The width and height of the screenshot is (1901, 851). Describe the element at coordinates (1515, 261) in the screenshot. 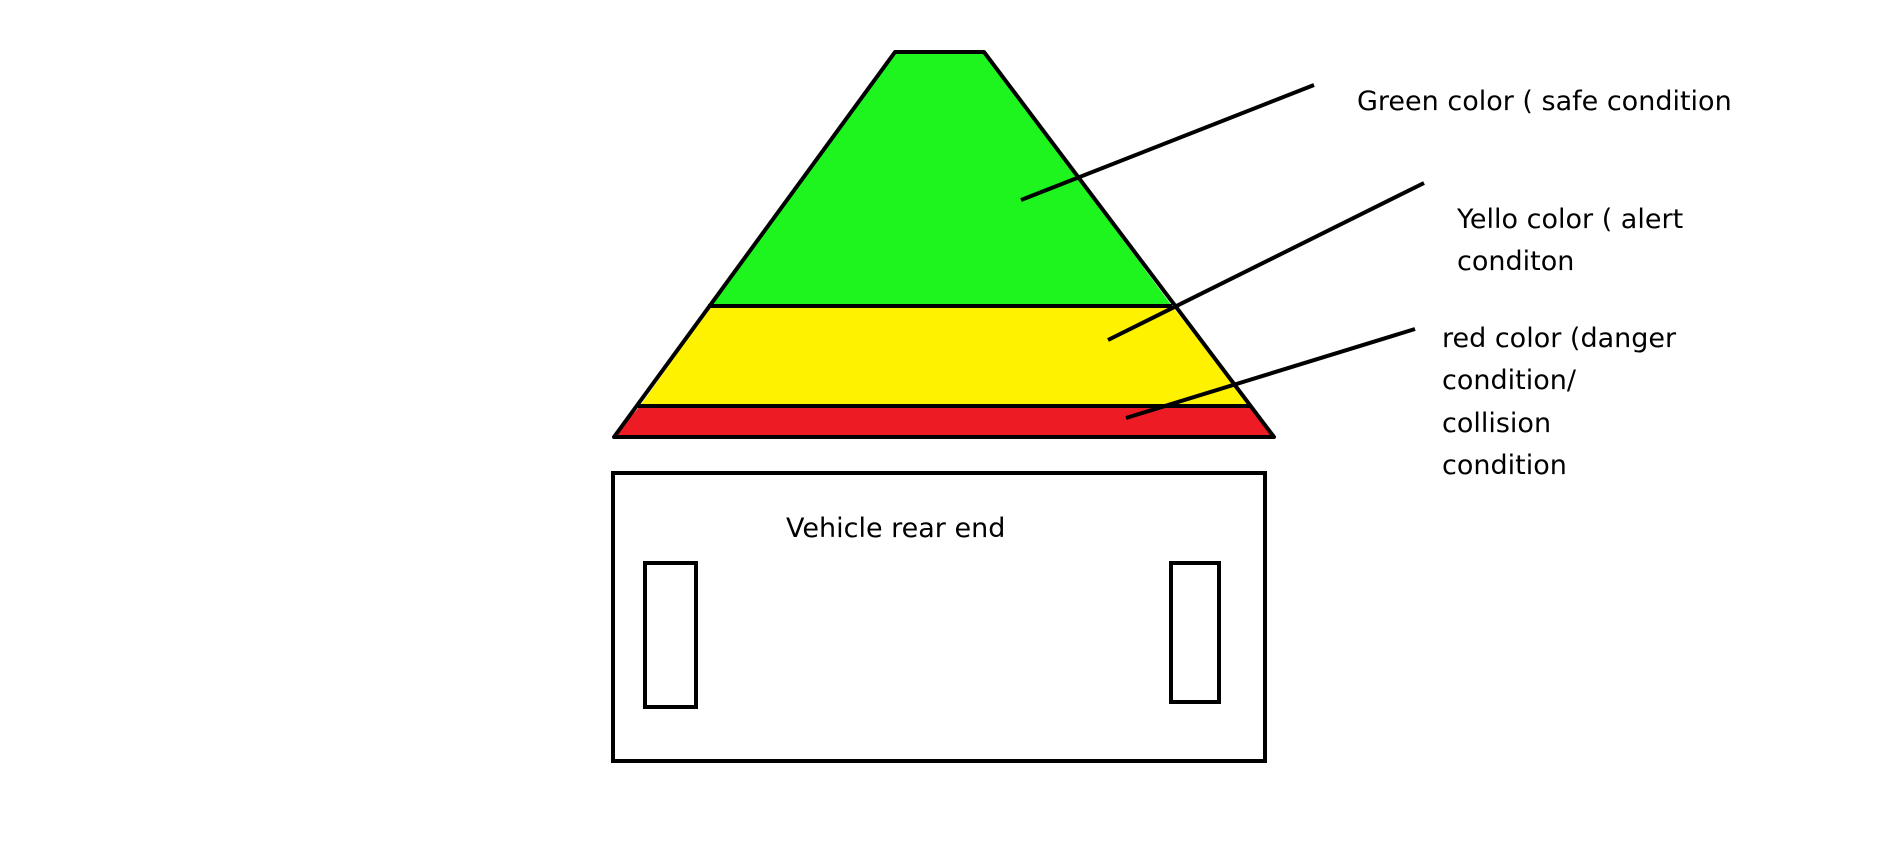

I see `yellow-zone-label-line-2: conditon` at that location.